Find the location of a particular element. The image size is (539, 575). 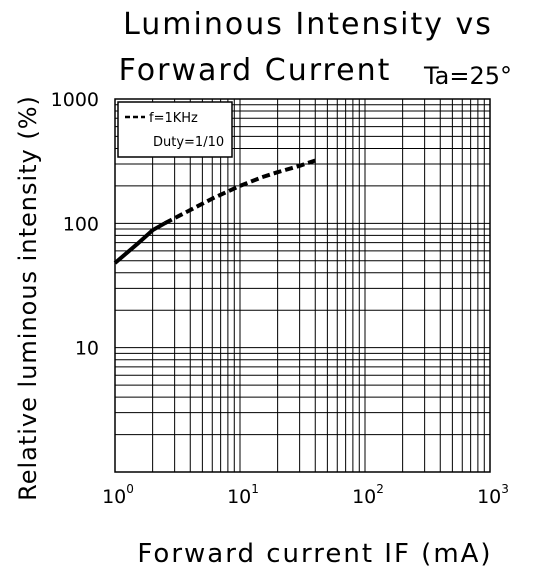

y-tick-label: 10 is located at coordinates (87, 349).